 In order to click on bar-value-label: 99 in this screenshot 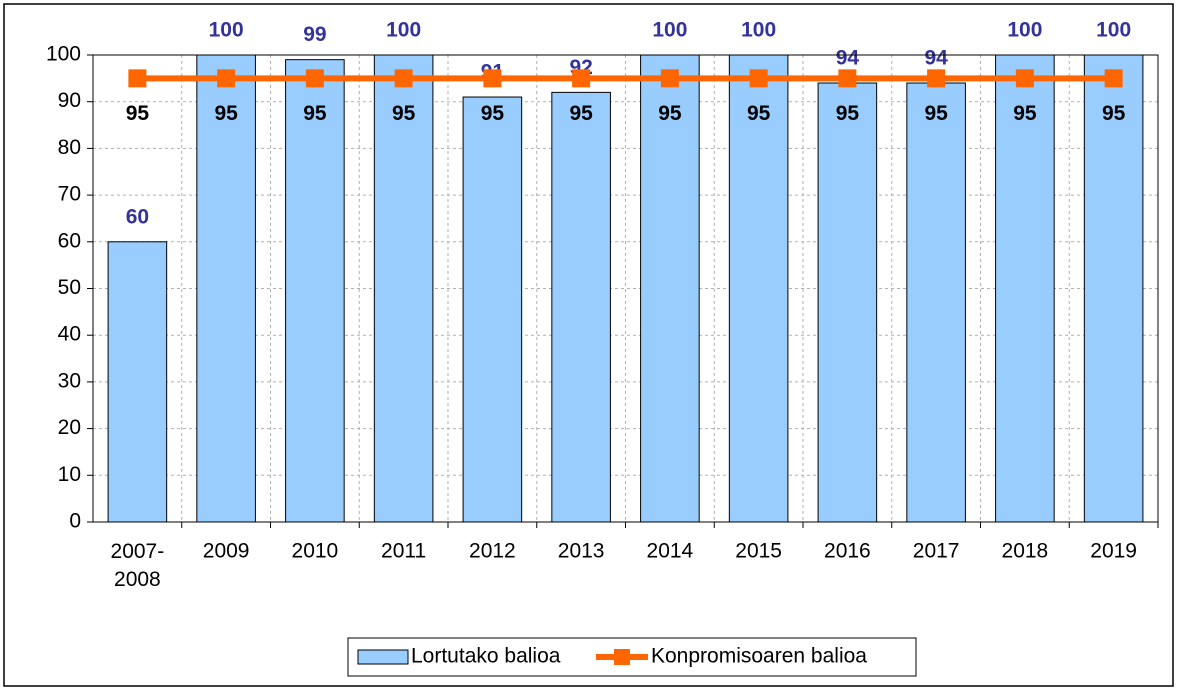, I will do `click(314, 34)`.